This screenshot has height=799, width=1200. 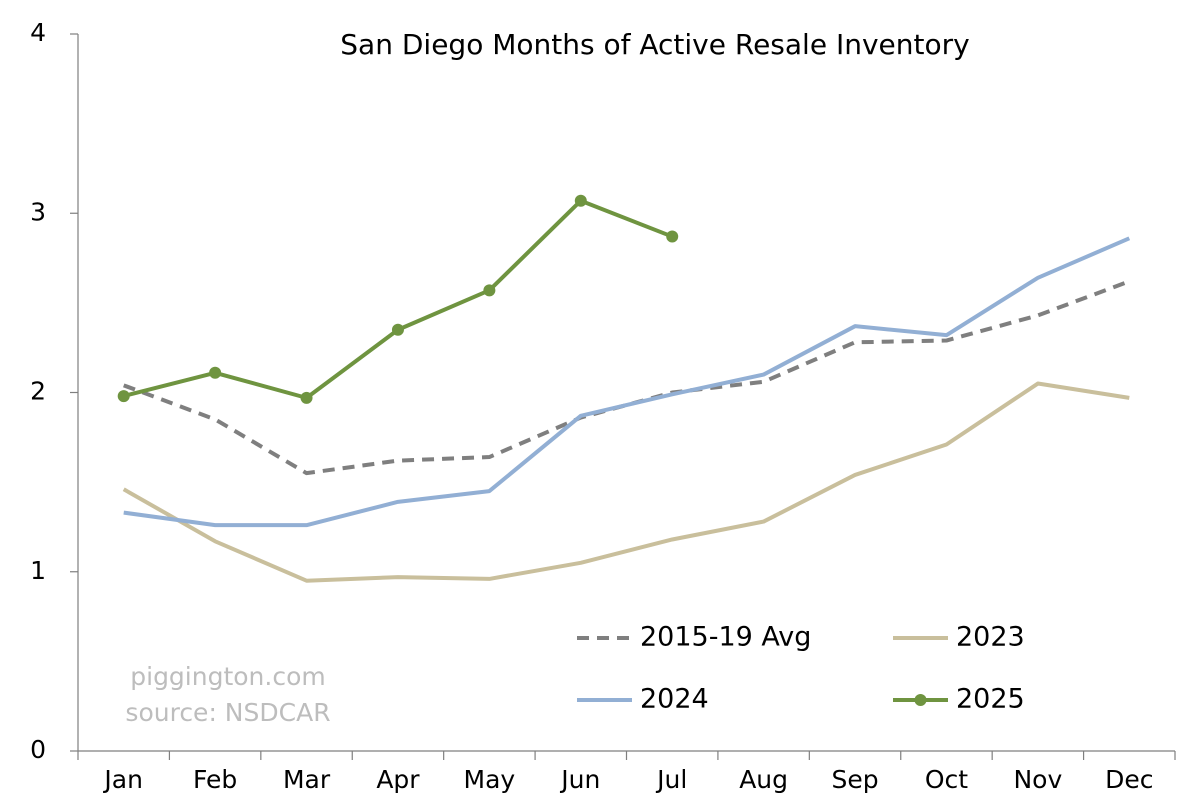 What do you see at coordinates (38, 32) in the screenshot?
I see `y-tick-label: 4` at bounding box center [38, 32].